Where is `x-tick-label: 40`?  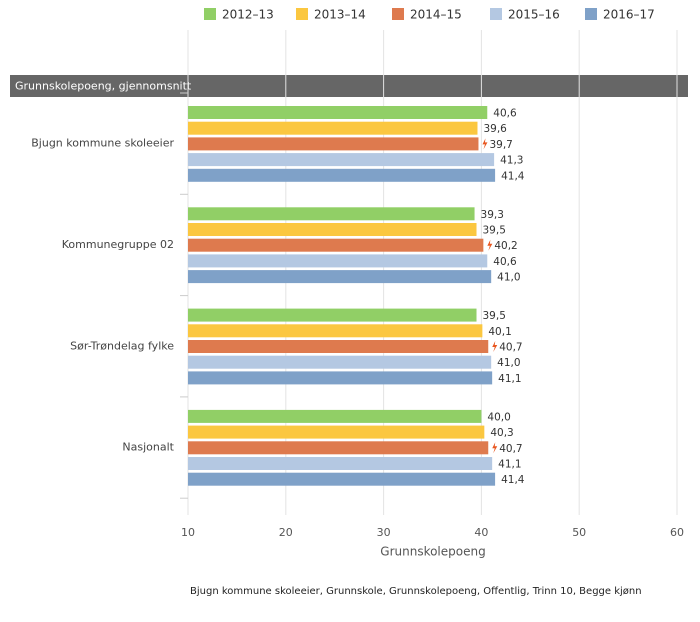
x-tick-label: 40 is located at coordinates (481, 532).